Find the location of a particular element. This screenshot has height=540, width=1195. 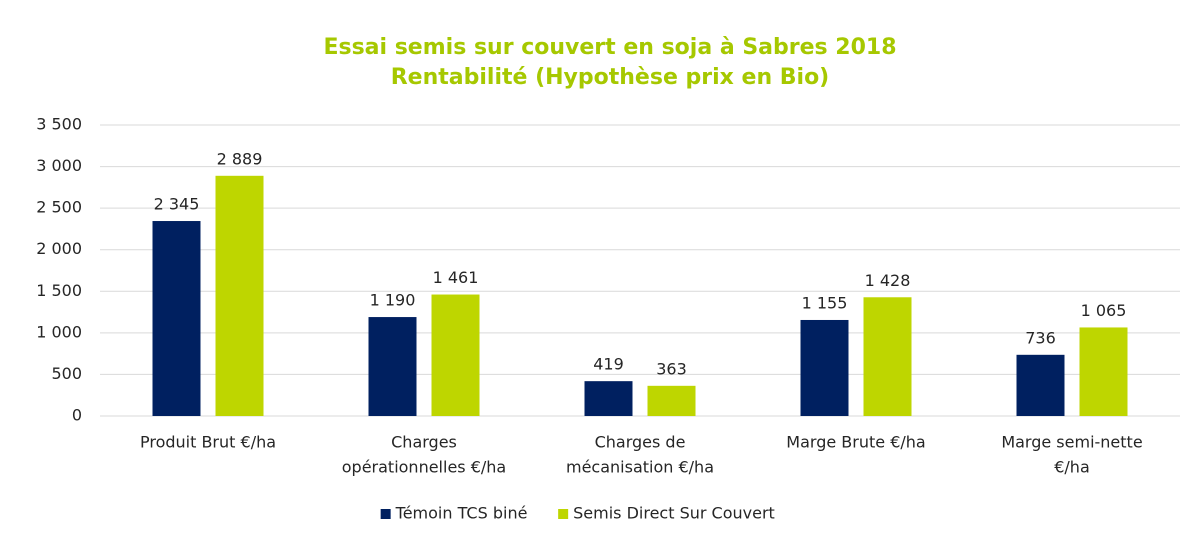

data-label: 419 is located at coordinates (608, 364).